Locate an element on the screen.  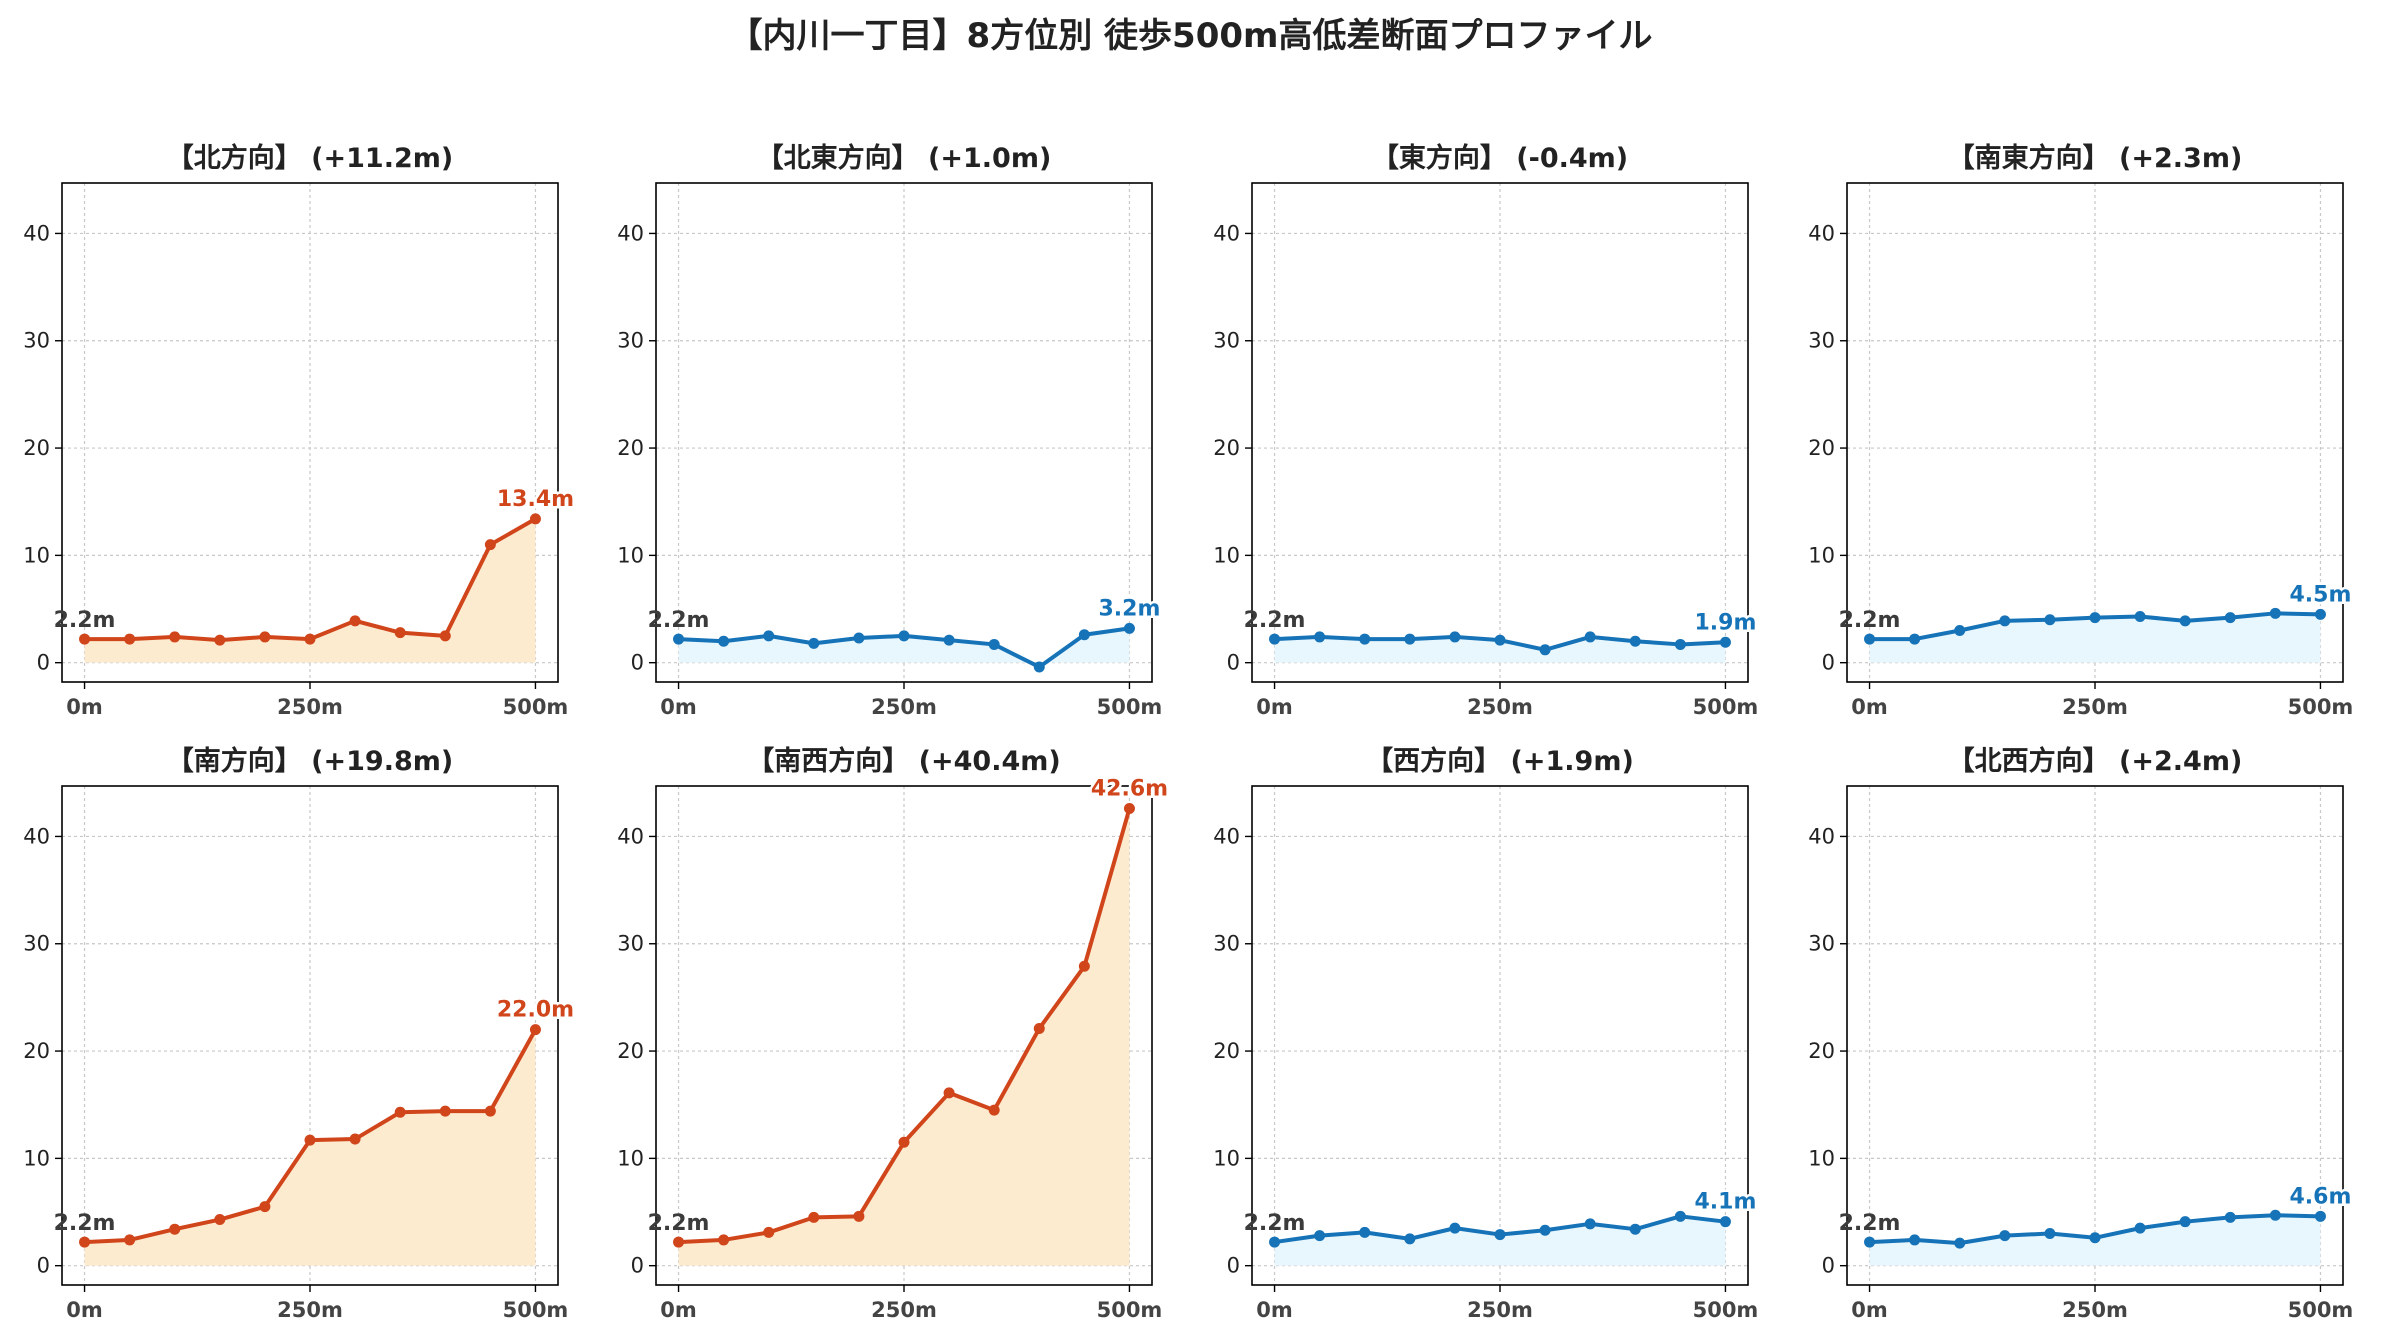
subplot-title: 【東方向】 (-0.4m) is located at coordinates (1500, 158).